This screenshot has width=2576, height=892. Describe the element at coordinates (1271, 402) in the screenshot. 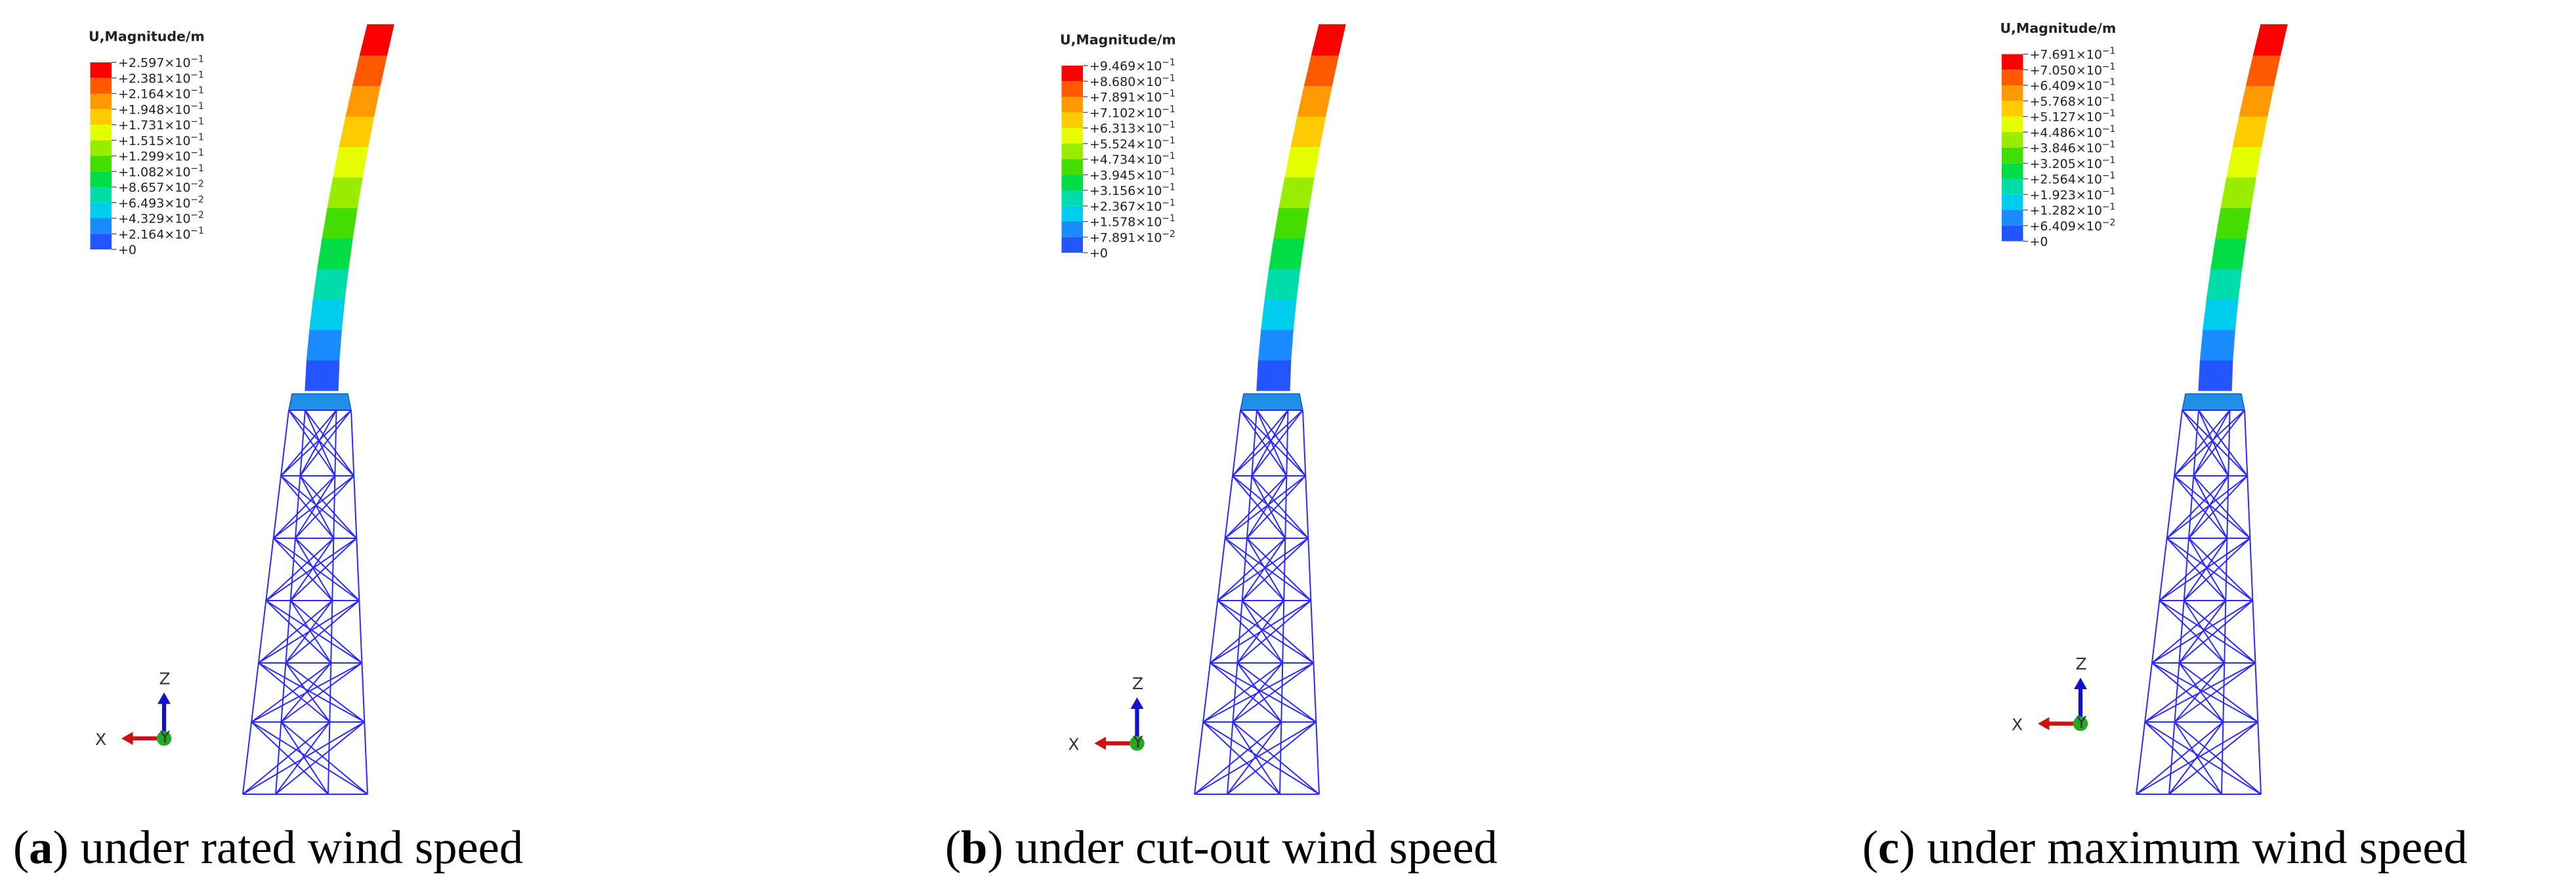

I see `transition-piece` at that location.